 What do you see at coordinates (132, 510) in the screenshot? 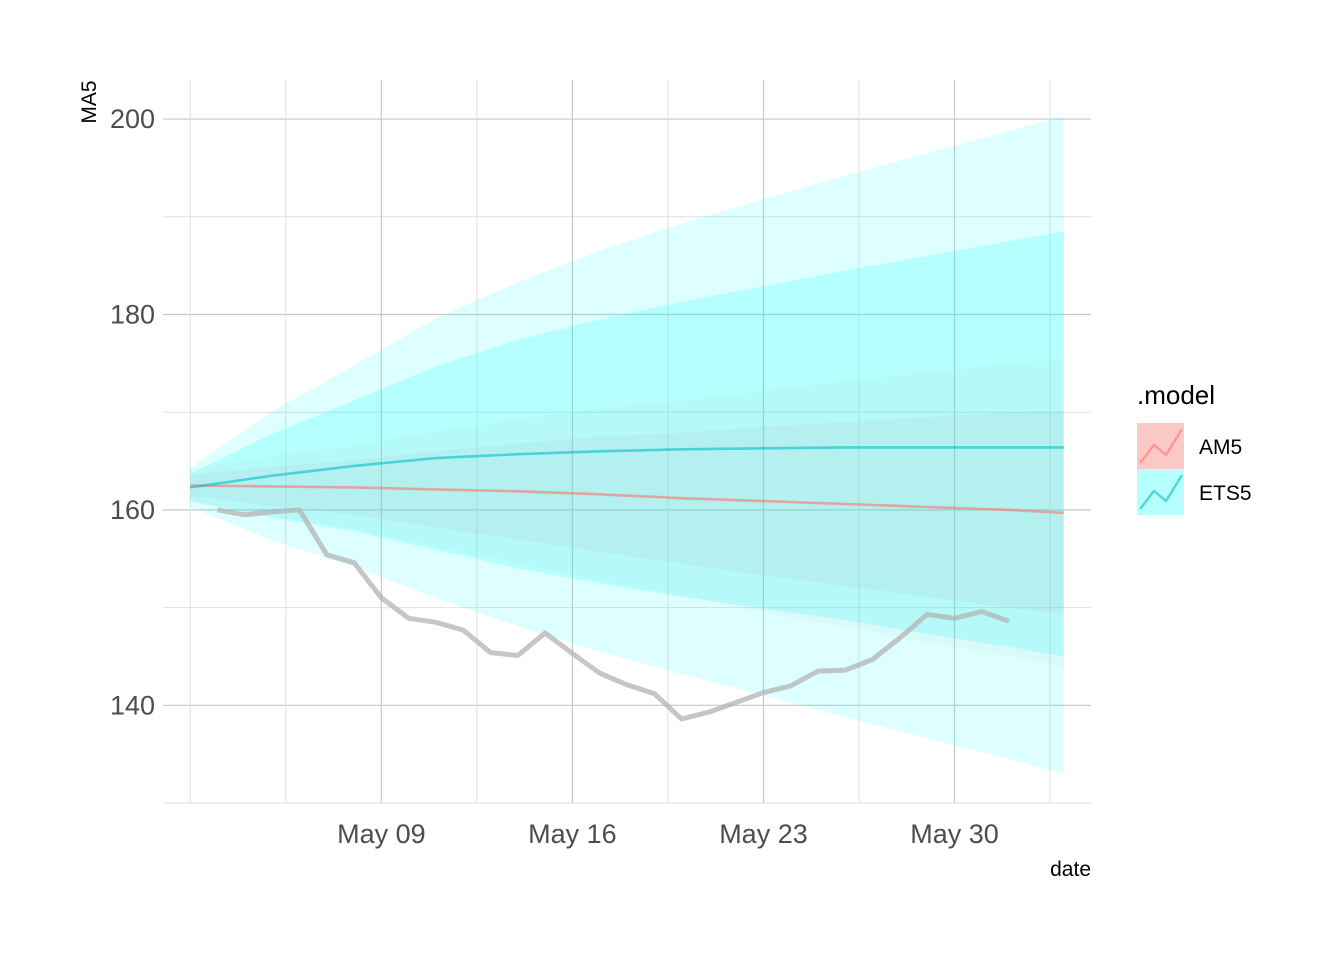
I see `y-tick-label: 160` at bounding box center [132, 510].